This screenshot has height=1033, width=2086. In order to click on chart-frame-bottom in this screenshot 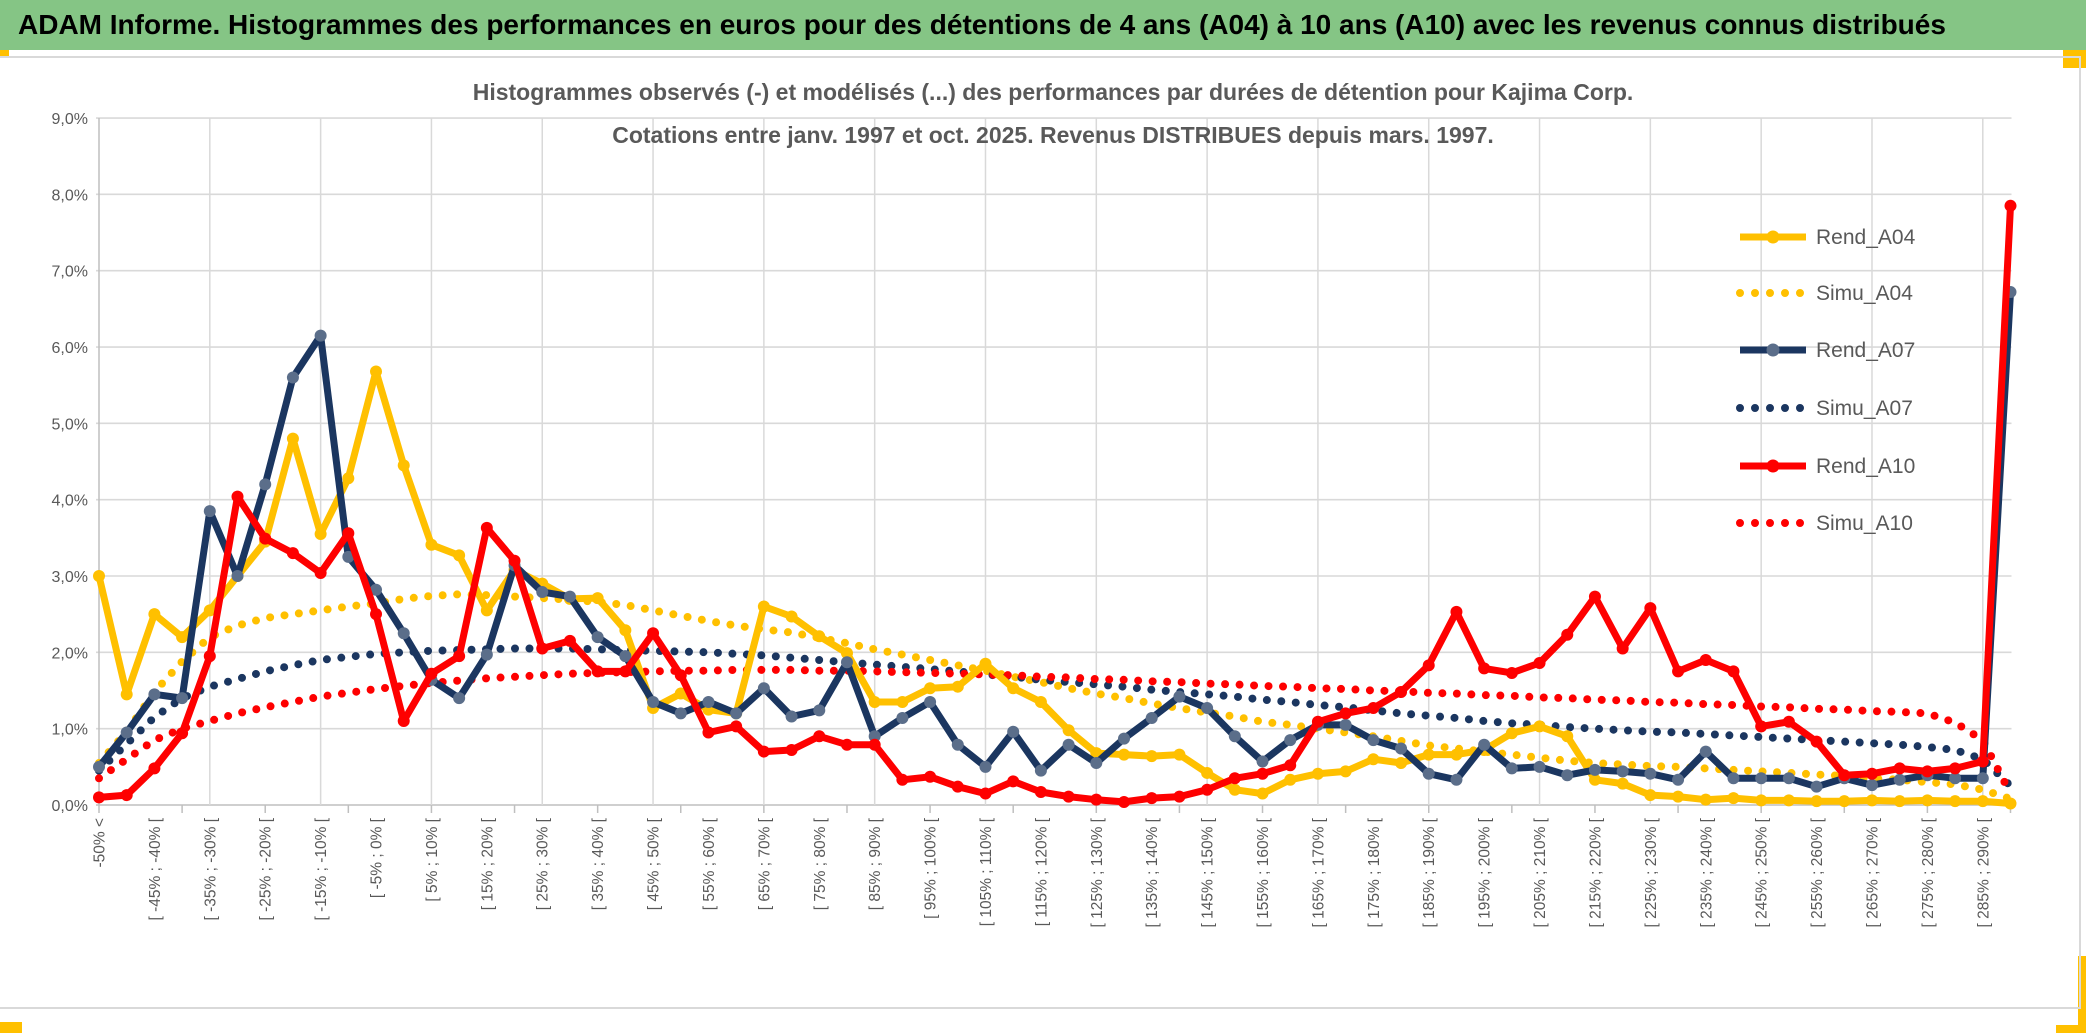, I will do `click(1040, 1008)`.